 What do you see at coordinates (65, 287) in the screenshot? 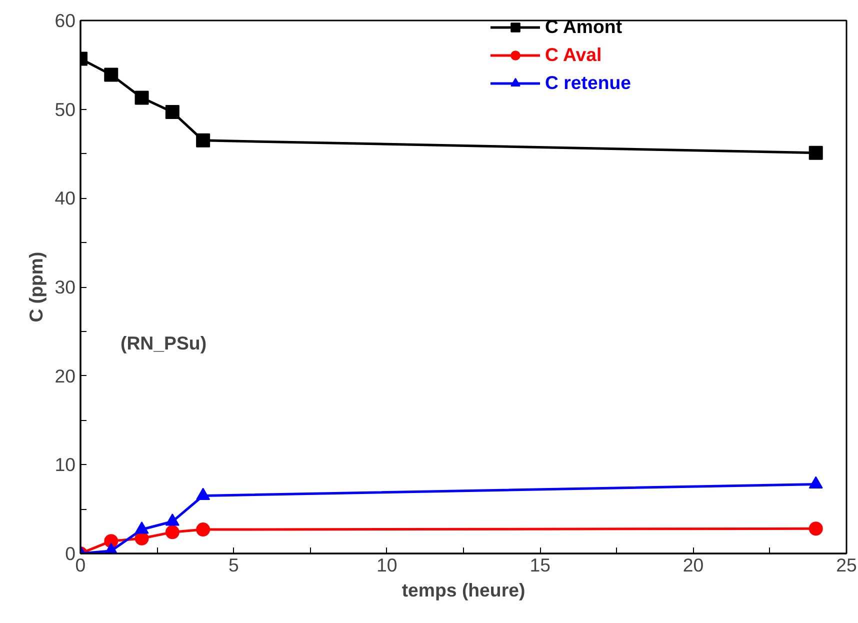
I see `y-tick-label: 30` at bounding box center [65, 287].